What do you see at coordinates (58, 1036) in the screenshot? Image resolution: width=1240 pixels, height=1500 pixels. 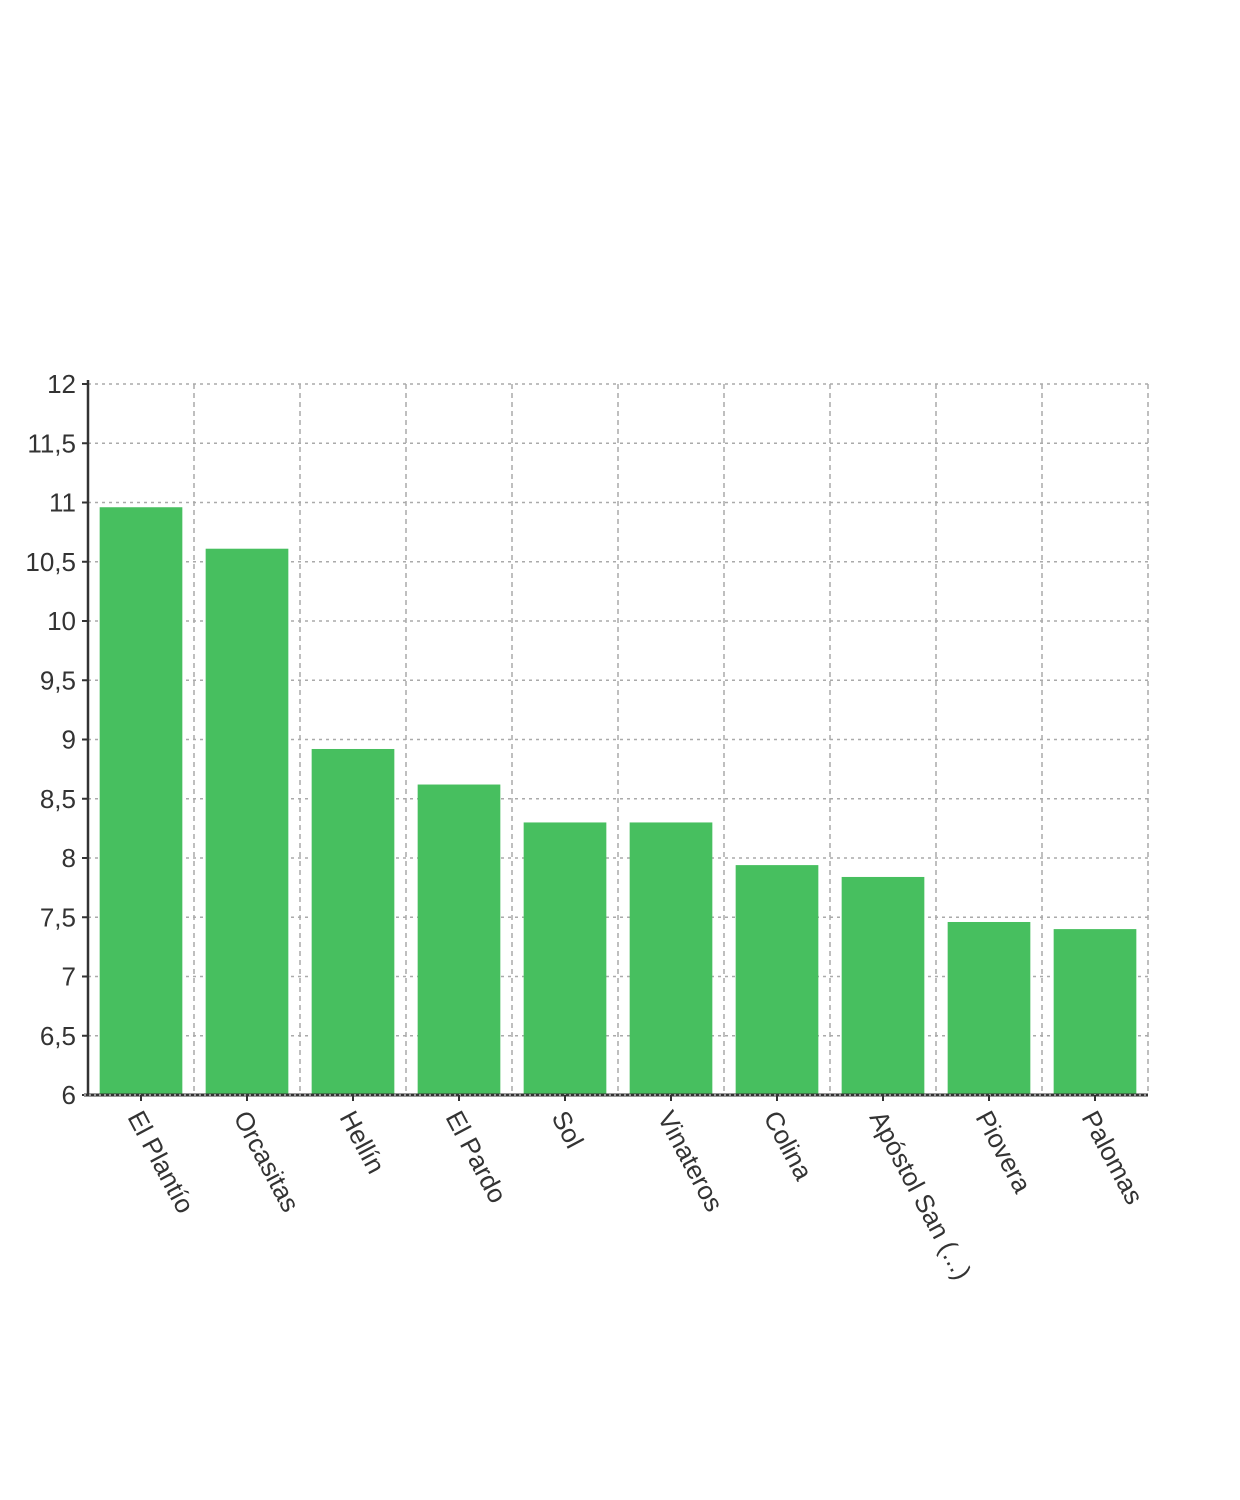 I see `y-tick-label: 6,5` at bounding box center [58, 1036].